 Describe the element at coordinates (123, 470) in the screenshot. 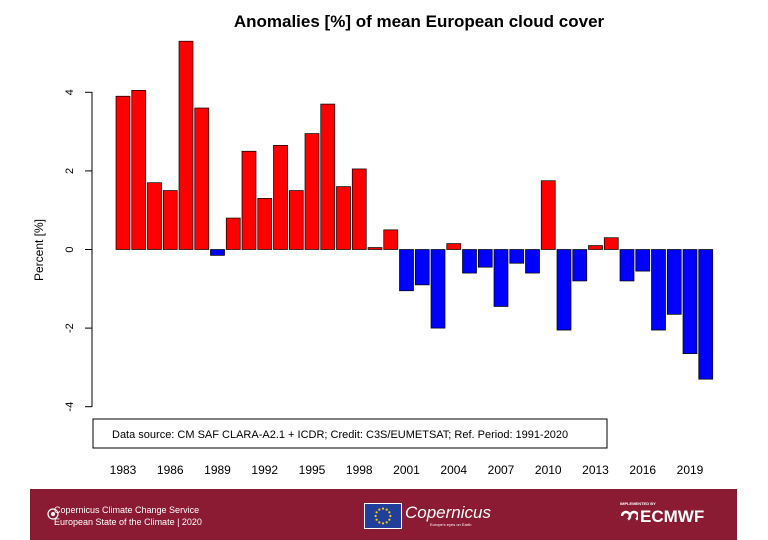

I see `x-tick-label: 1983` at that location.